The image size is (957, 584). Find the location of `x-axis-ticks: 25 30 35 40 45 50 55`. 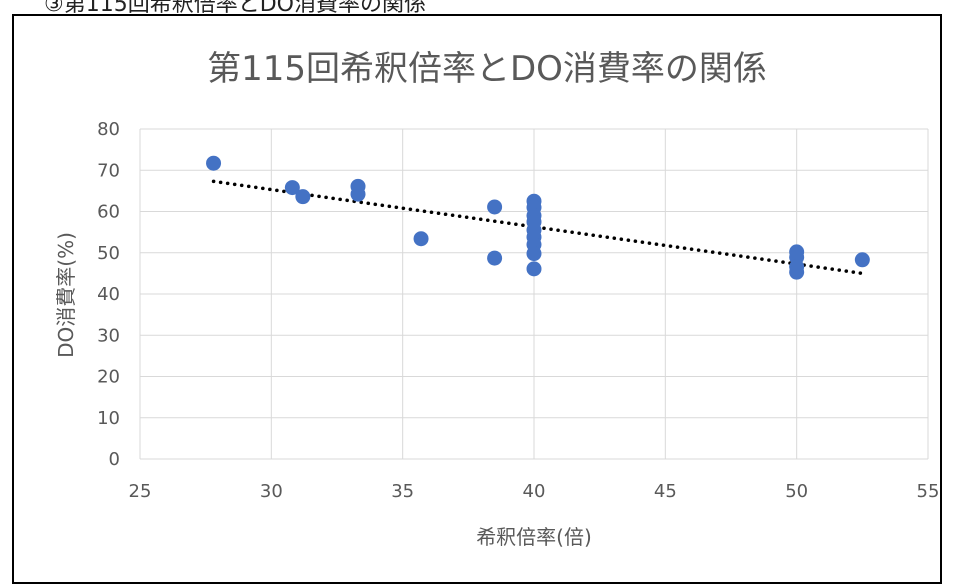

x-axis-ticks: 25 30 35 40 45 50 55 is located at coordinates (534, 491).